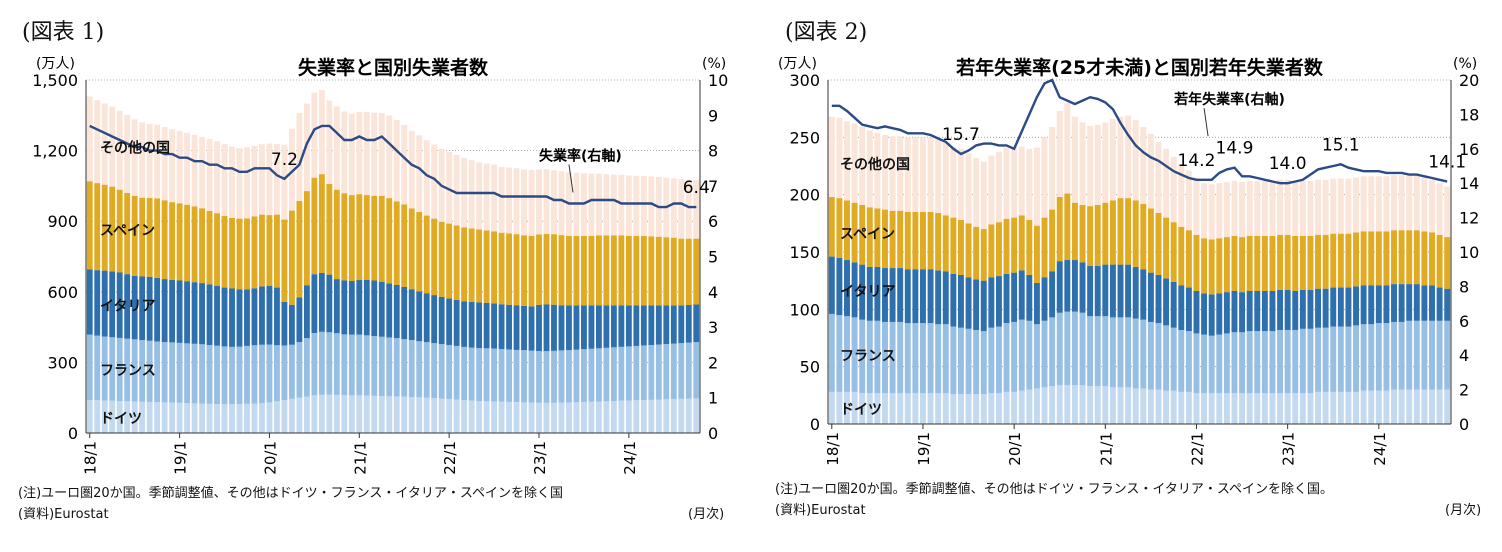 The height and width of the screenshot is (552, 1502). What do you see at coordinates (393, 166) in the screenshot?
I see `rate-line` at bounding box center [393, 166].